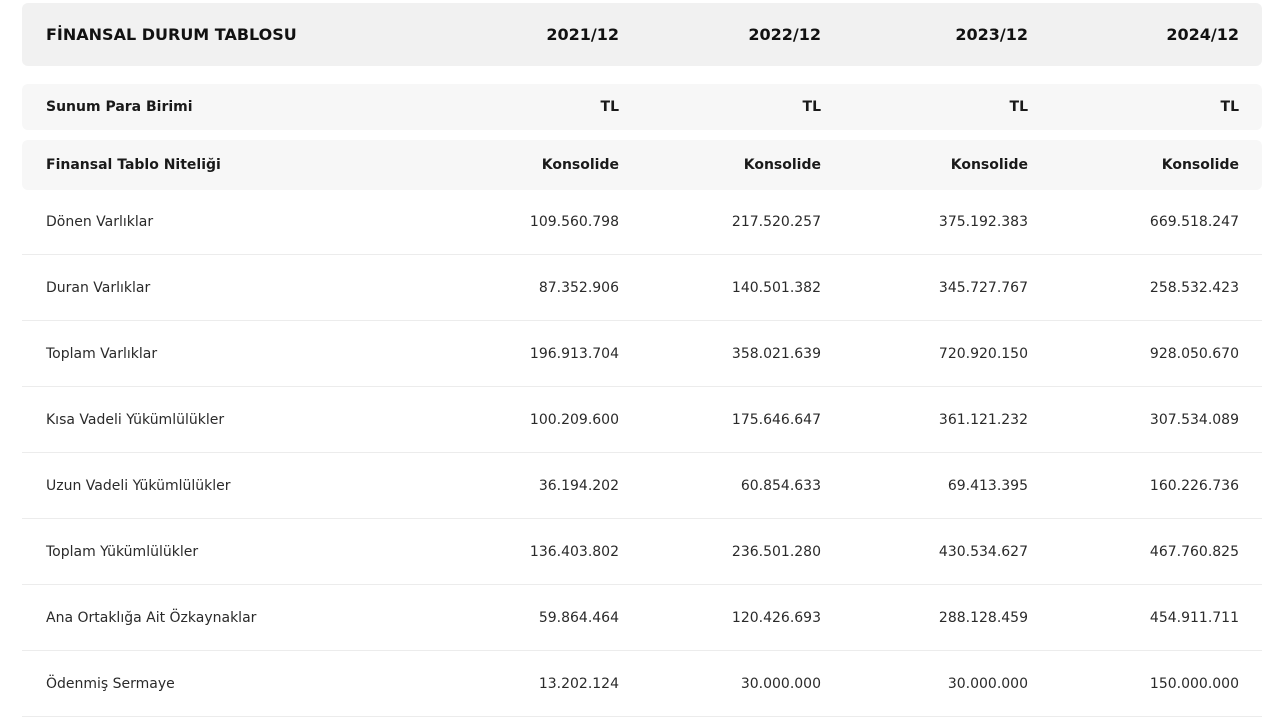 This screenshot has width=1280, height=720. Describe the element at coordinates (574, 222) in the screenshot. I see `row-value: 109.560.798` at that location.